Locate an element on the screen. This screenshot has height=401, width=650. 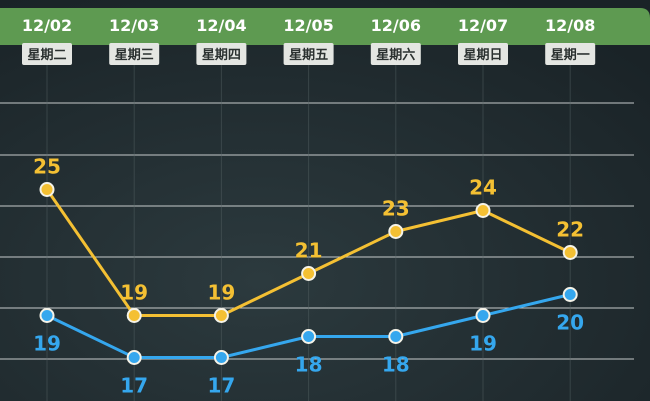
weekday-label: 星期二 is located at coordinates (46, 55).